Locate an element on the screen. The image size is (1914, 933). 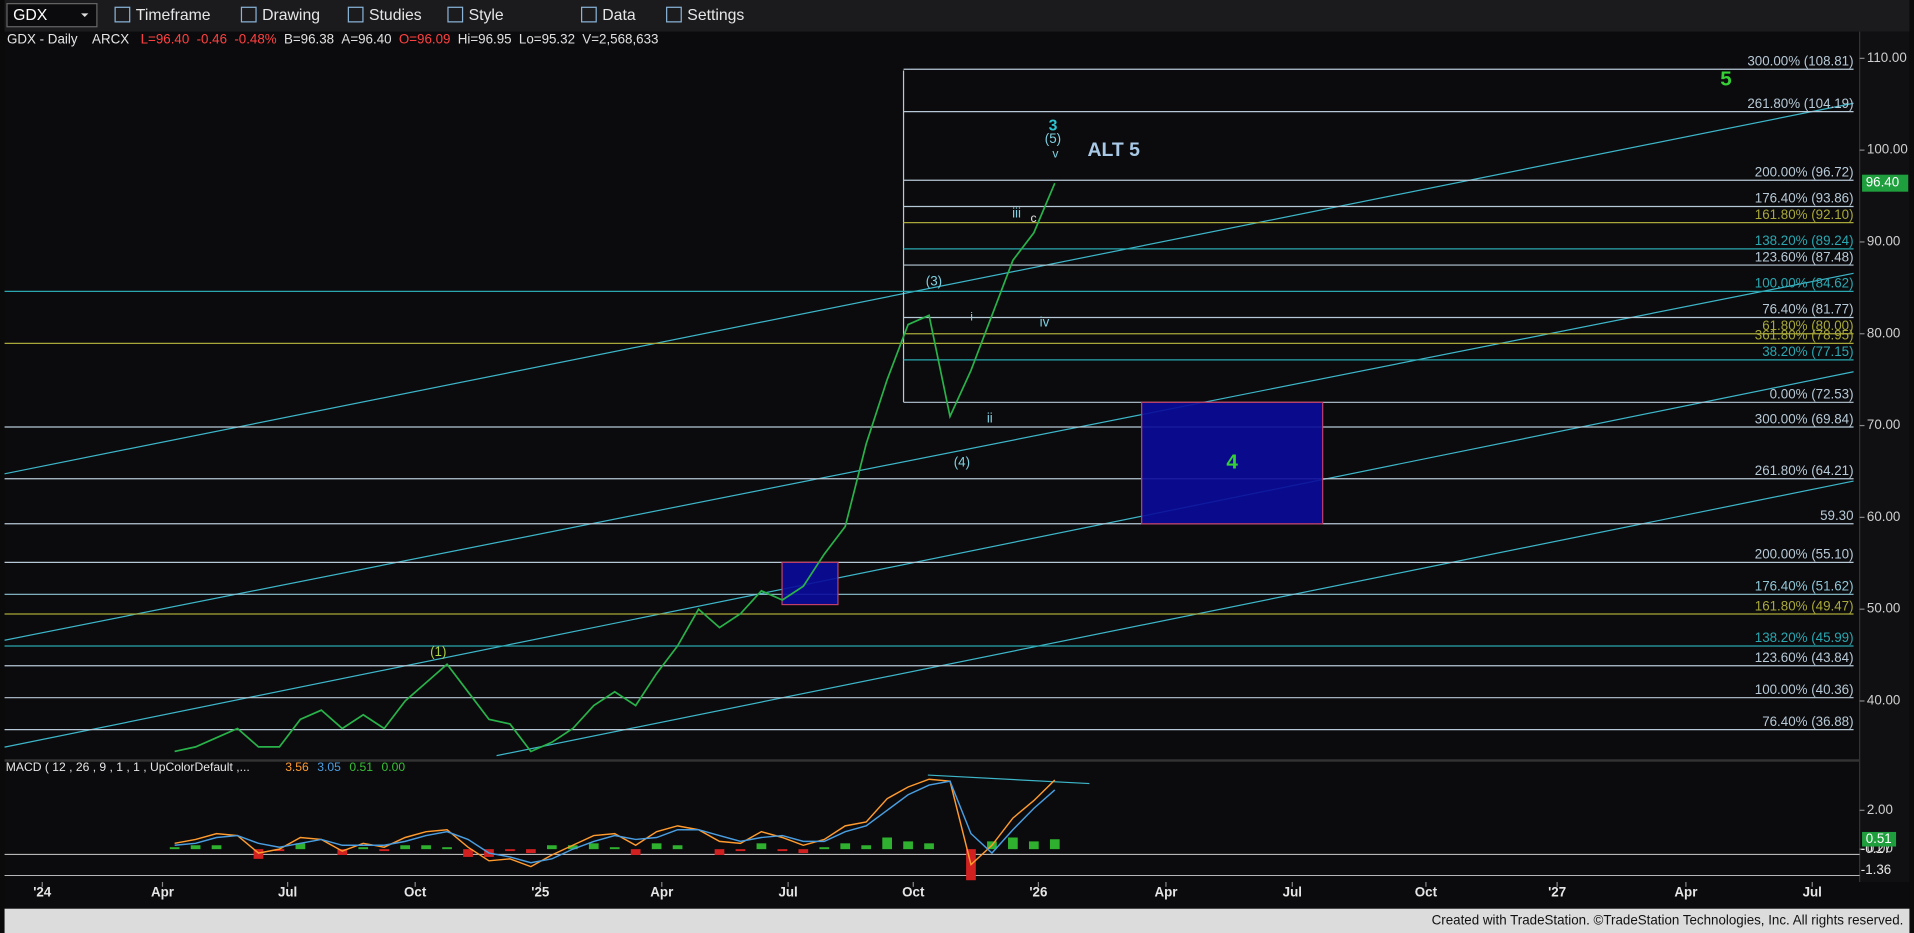
fib-level-label: 161.80% (92.10) is located at coordinates (1804, 214).